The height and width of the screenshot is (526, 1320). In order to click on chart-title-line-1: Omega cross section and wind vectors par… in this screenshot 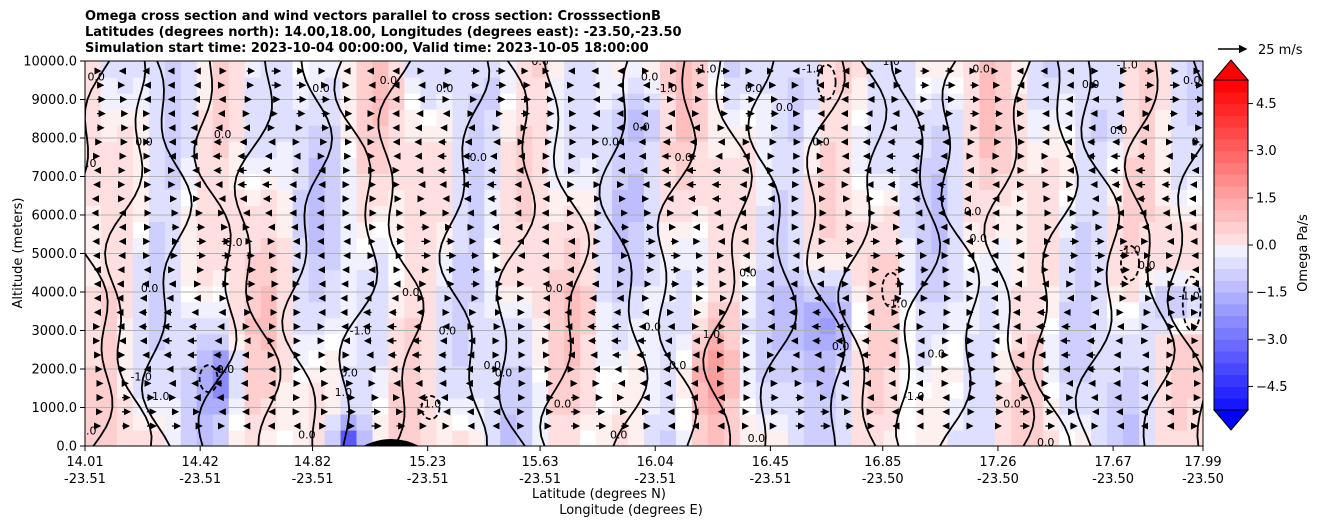, I will do `click(373, 16)`.